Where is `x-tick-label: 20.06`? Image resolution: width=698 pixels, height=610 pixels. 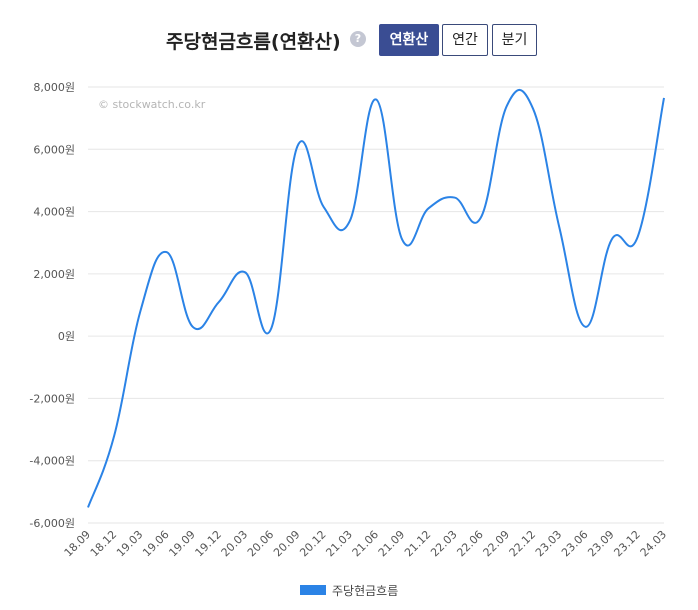 x-tick-label: 20.06 is located at coordinates (260, 543).